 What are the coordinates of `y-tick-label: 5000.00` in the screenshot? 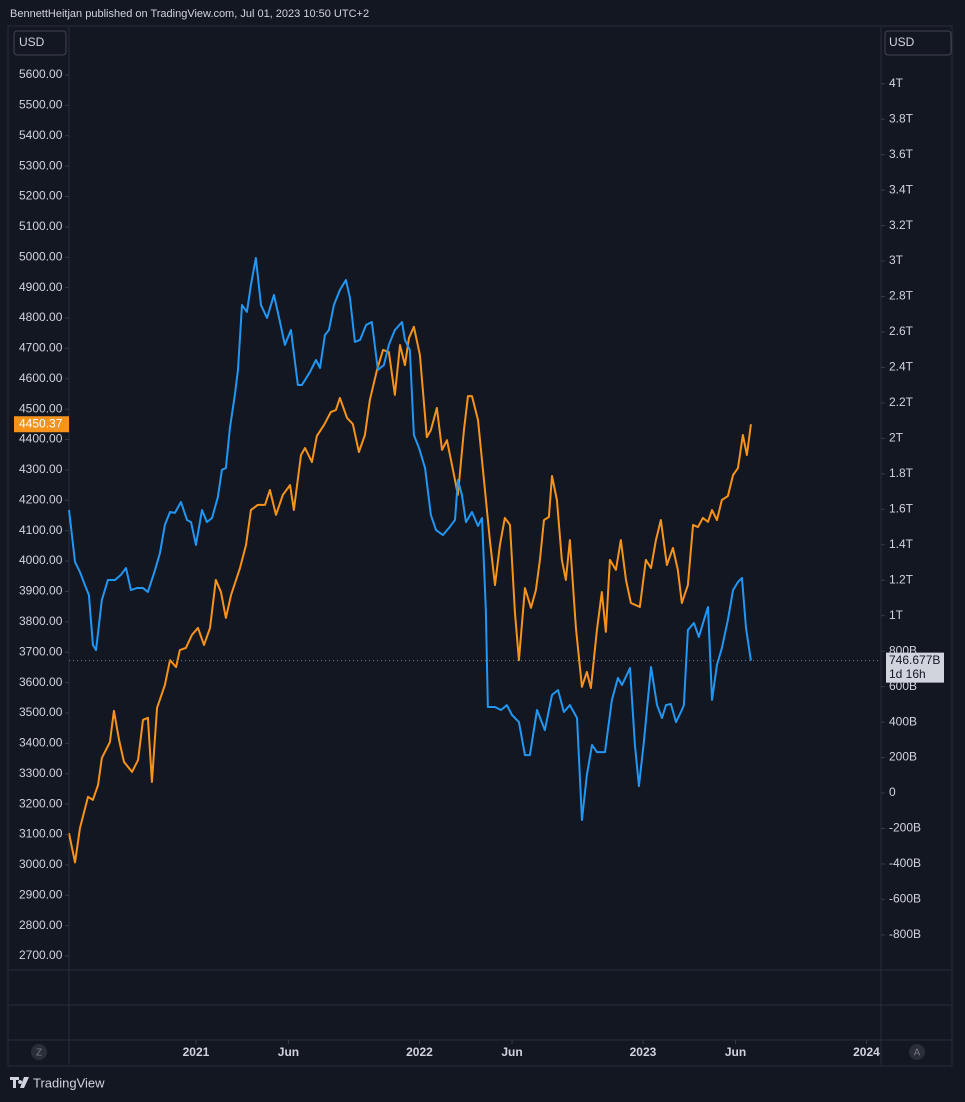 It's located at (41, 256).